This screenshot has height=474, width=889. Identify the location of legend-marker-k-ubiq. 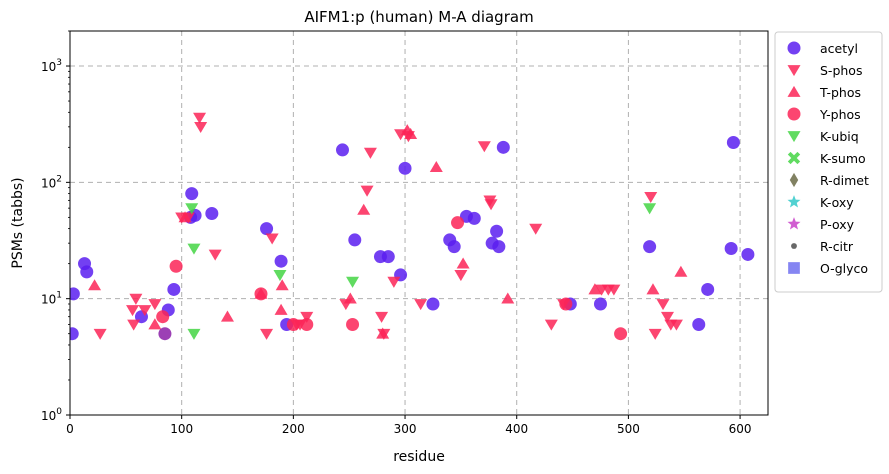
(794, 137).